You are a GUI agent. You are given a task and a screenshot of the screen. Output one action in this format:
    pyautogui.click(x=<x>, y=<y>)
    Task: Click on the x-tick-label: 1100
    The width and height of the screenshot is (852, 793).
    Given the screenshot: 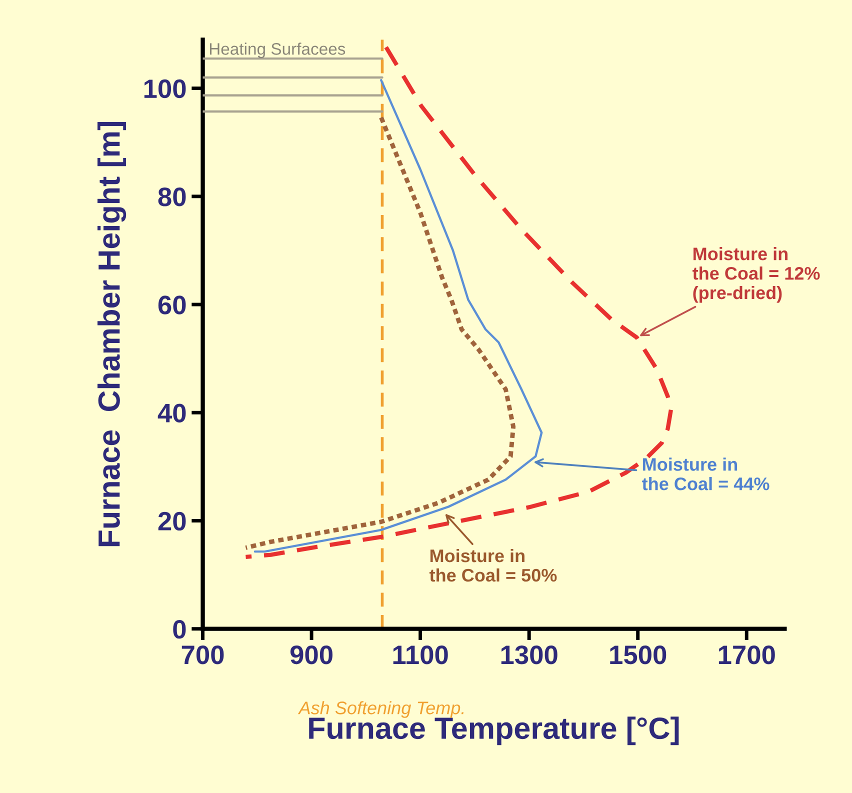 What is the action you would take?
    pyautogui.click(x=420, y=655)
    